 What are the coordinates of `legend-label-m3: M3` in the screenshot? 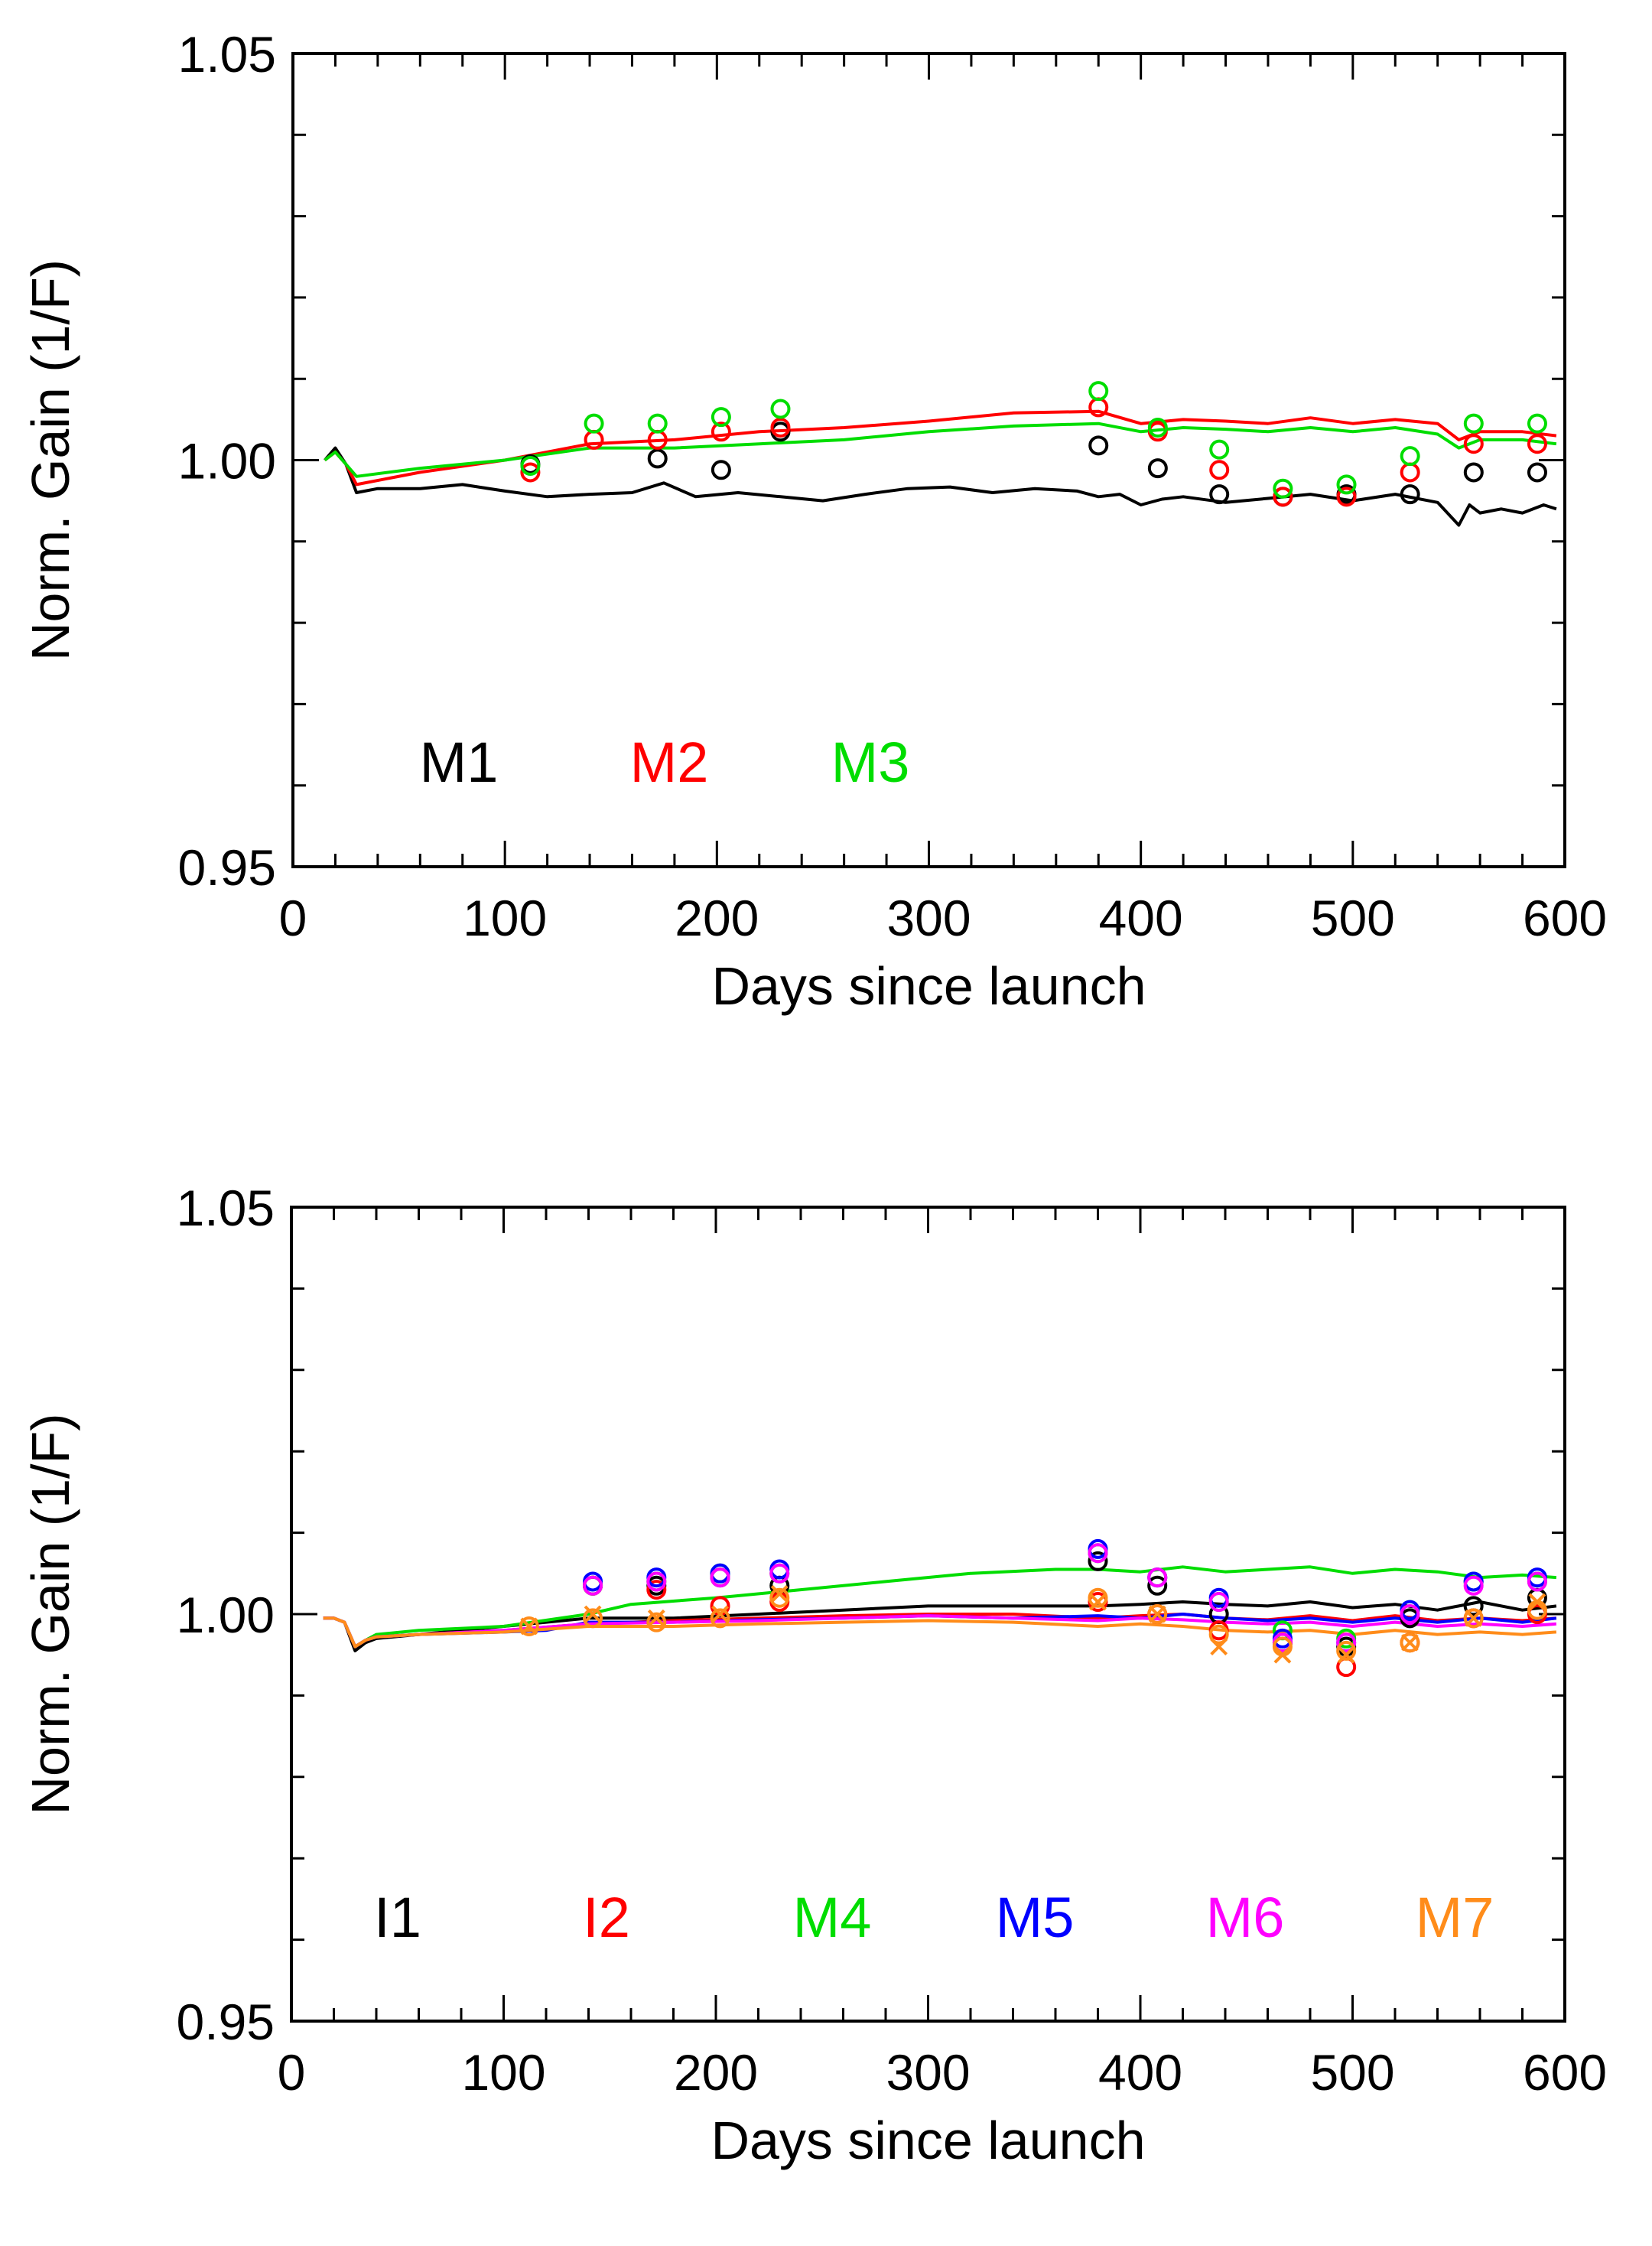 It's located at (871, 763).